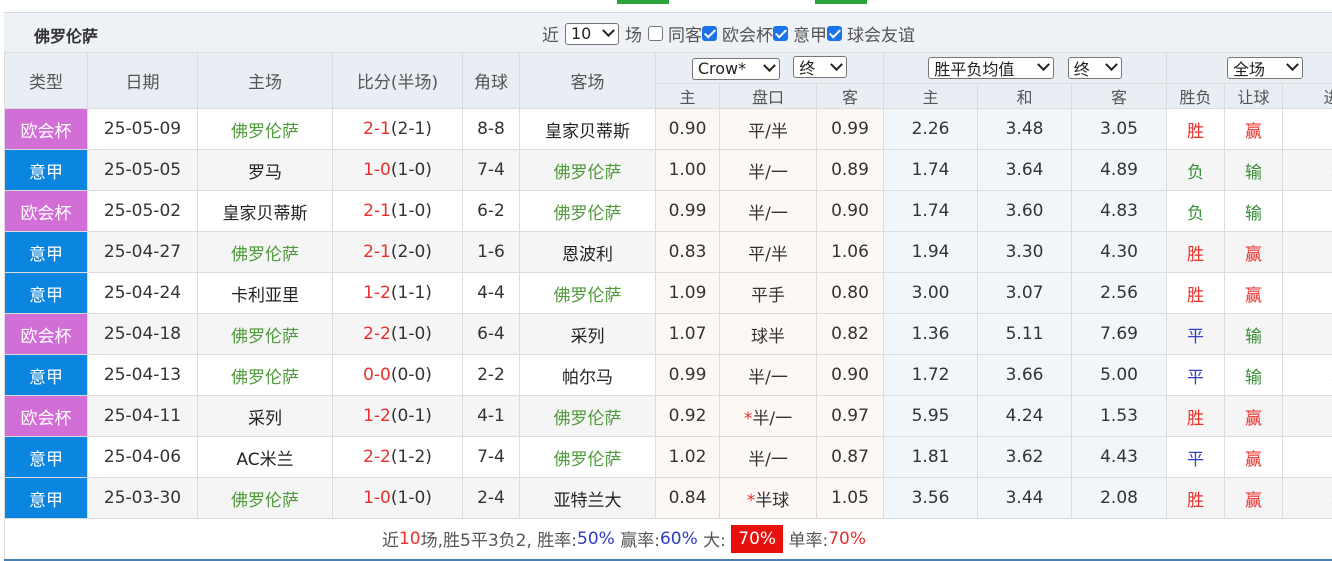 The width and height of the screenshot is (1332, 561). What do you see at coordinates (1025, 416) in the screenshot?
I see `odds: 4.24` at bounding box center [1025, 416].